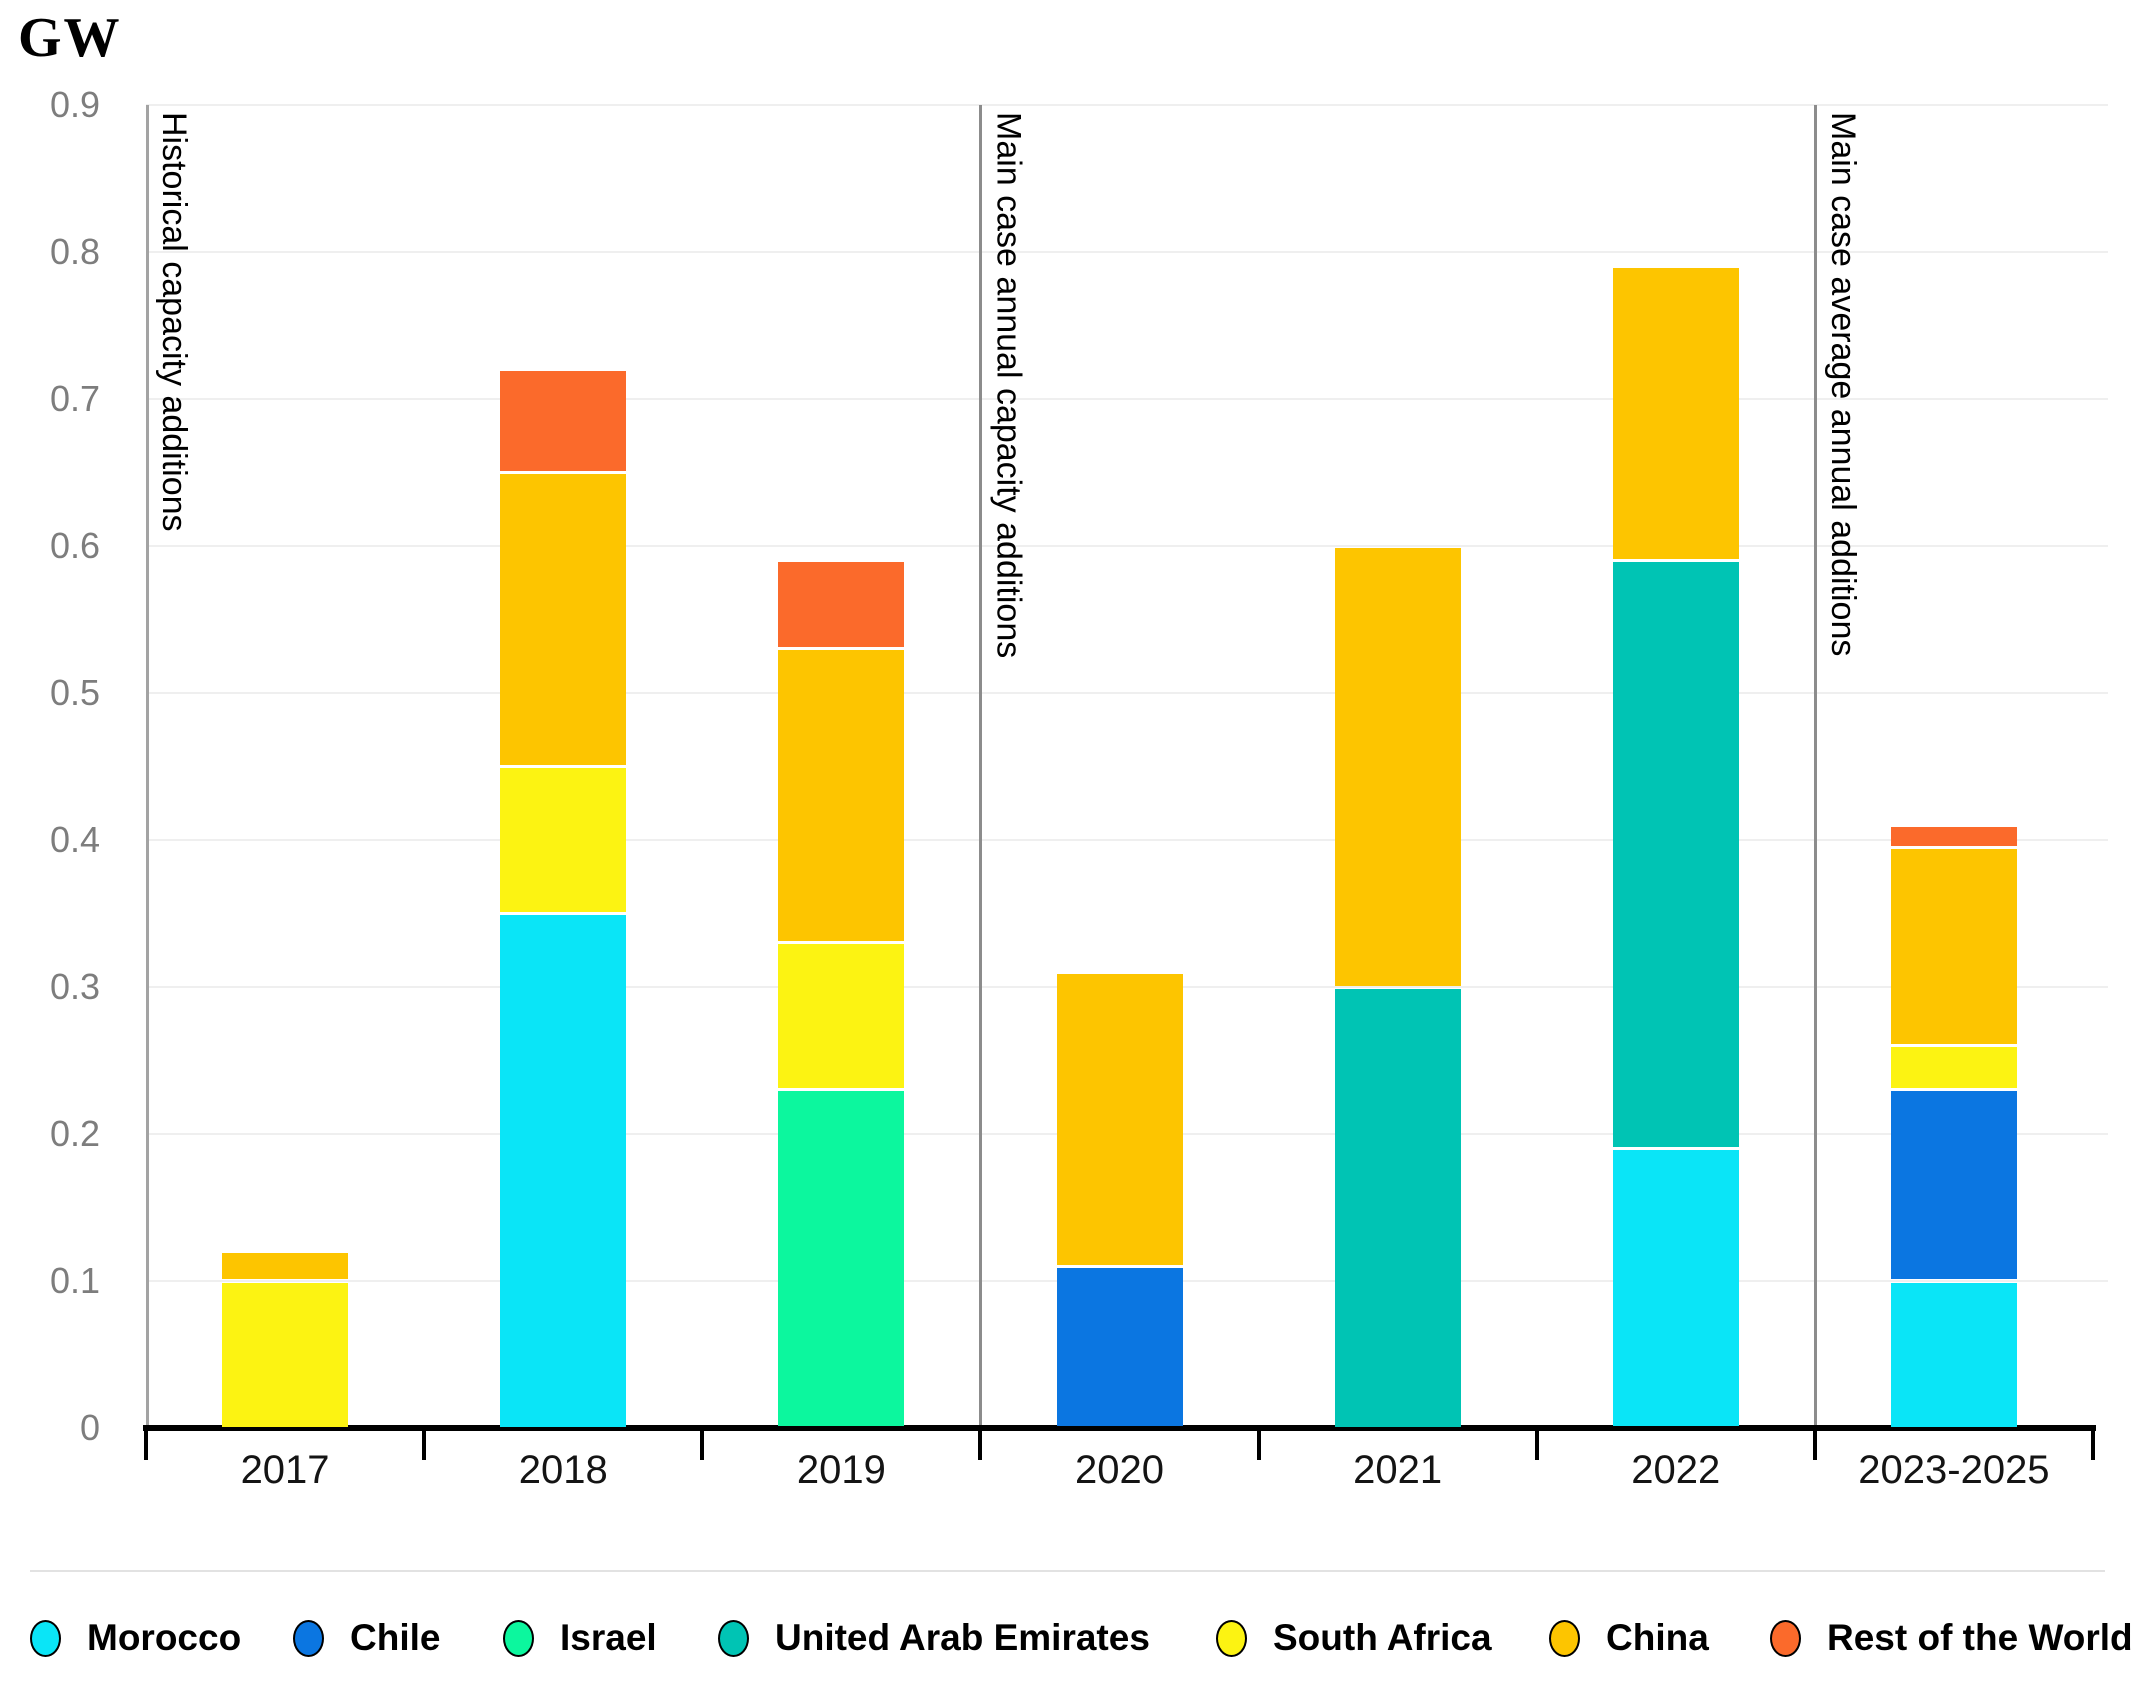 Image resolution: width=2133 pixels, height=1683 pixels. I want to click on legend-divider, so click(1067, 1571).